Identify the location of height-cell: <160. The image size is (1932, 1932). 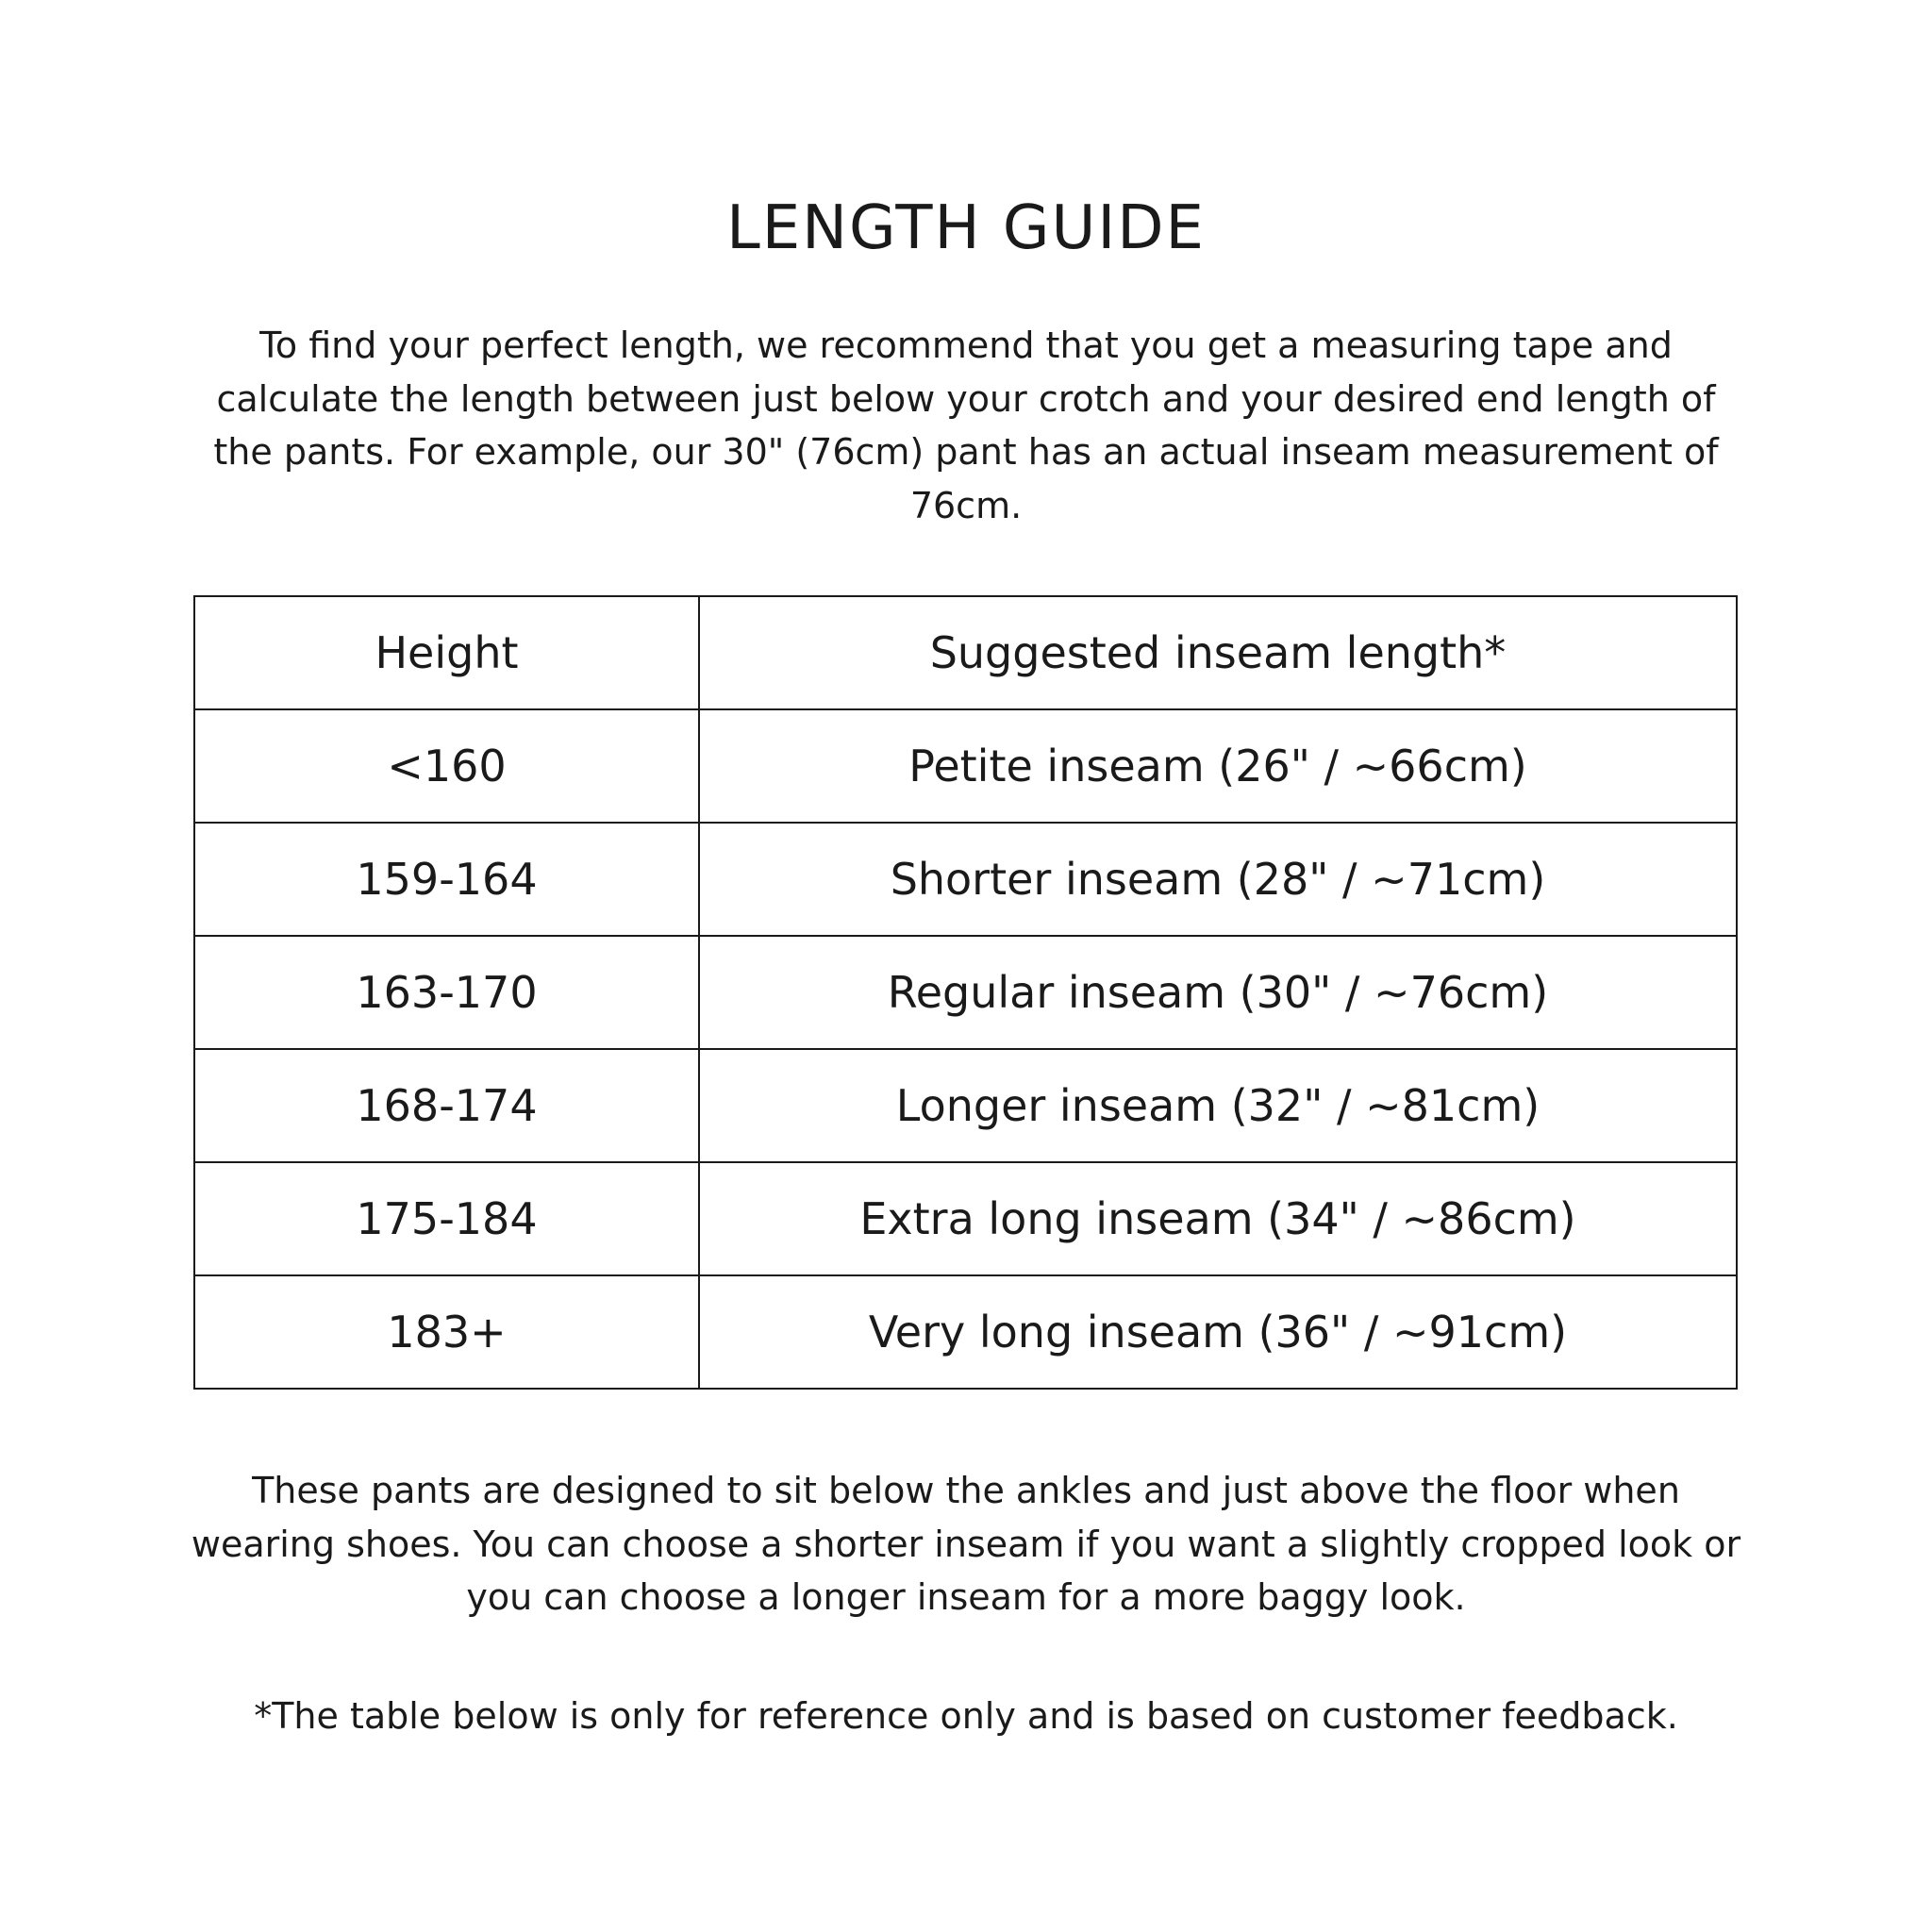
(447, 766).